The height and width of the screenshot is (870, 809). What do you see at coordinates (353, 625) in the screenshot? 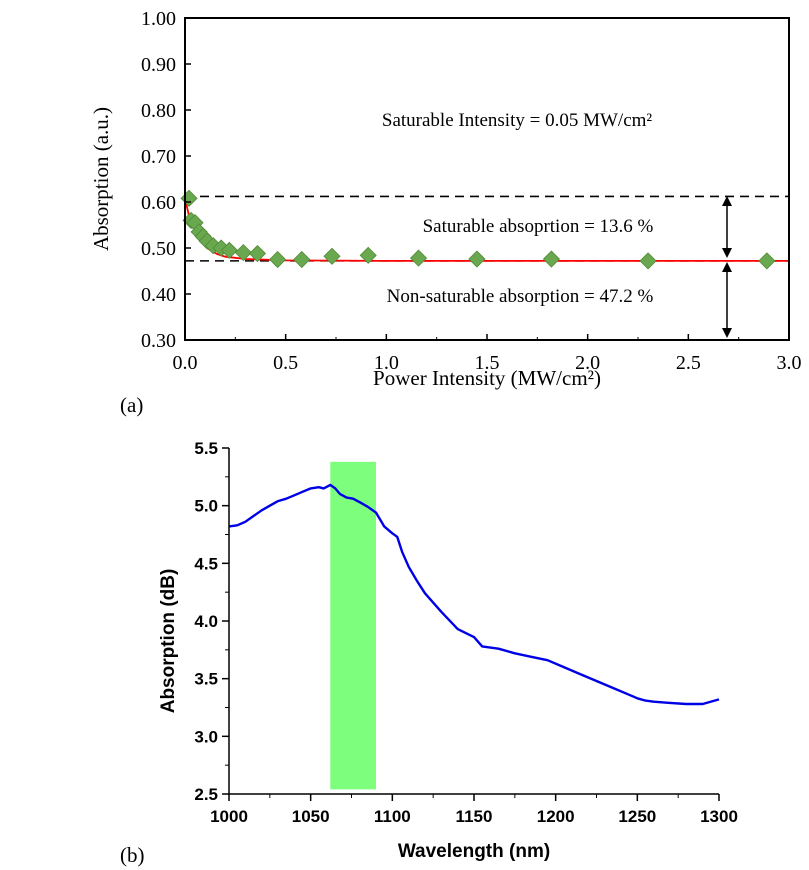
I see `highlight-band` at bounding box center [353, 625].